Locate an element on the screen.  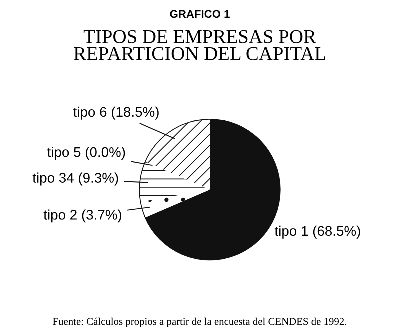
chart-title: TIPOS DE EMPRESAS POR REPARTICION DEL CAPITAL is located at coordinates (200, 45).